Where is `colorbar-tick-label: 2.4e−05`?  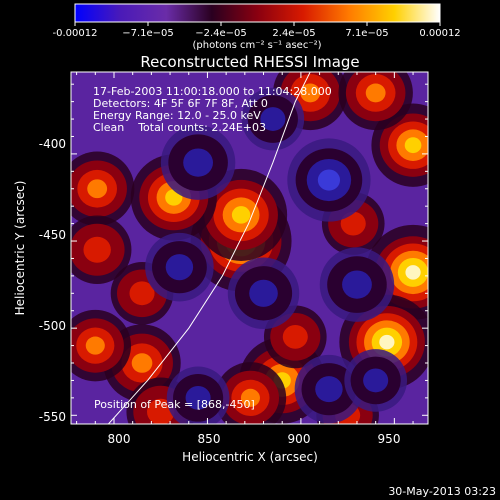 colorbar-tick-label: 2.4e−05 is located at coordinates (293, 33).